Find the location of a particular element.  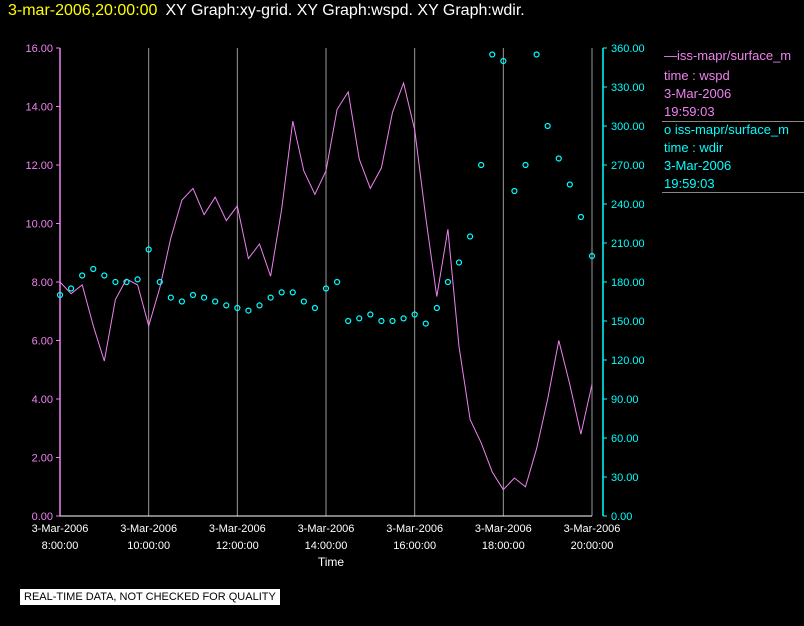

left-tick-label: 16.00 is located at coordinates (39, 49).